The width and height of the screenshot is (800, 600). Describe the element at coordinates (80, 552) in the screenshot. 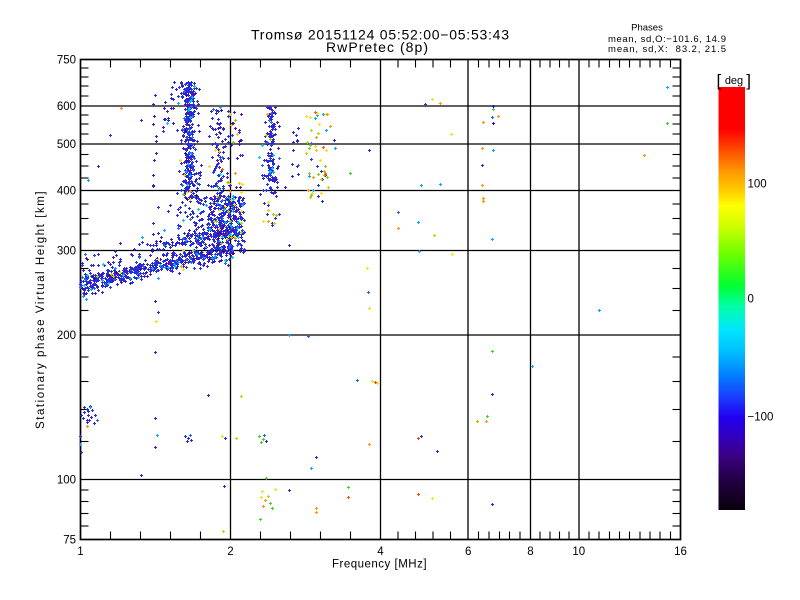

I see `svg-text: 1` at that location.